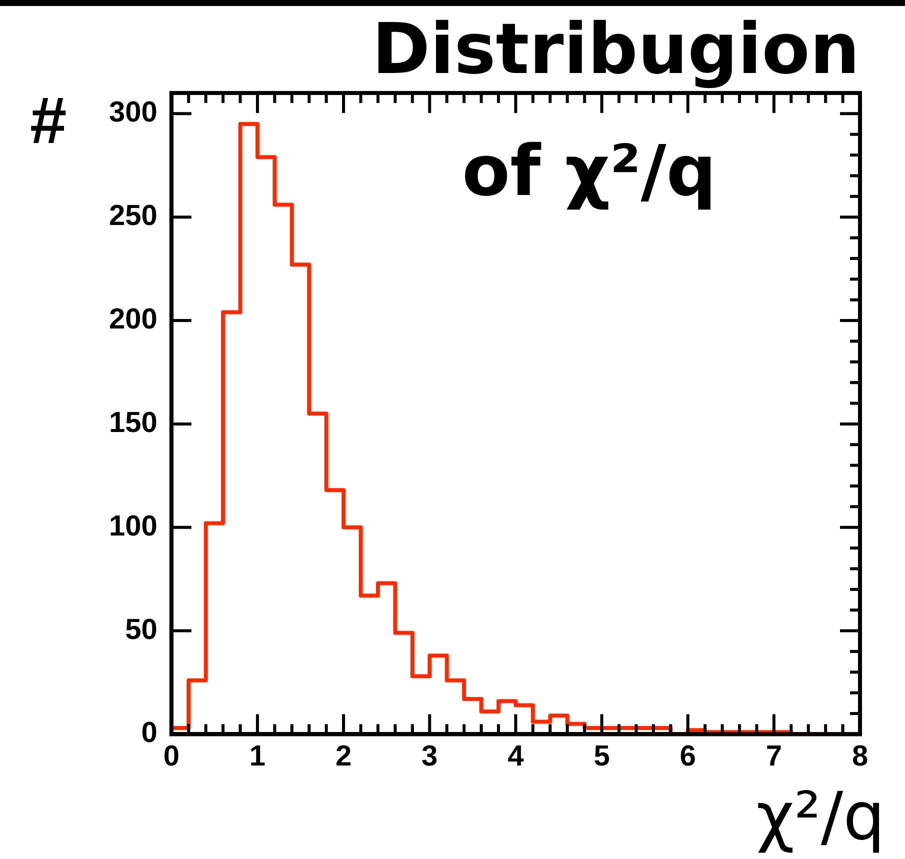 Image resolution: width=905 pixels, height=859 pixels. I want to click on x-tick-label: 1, so click(257, 756).